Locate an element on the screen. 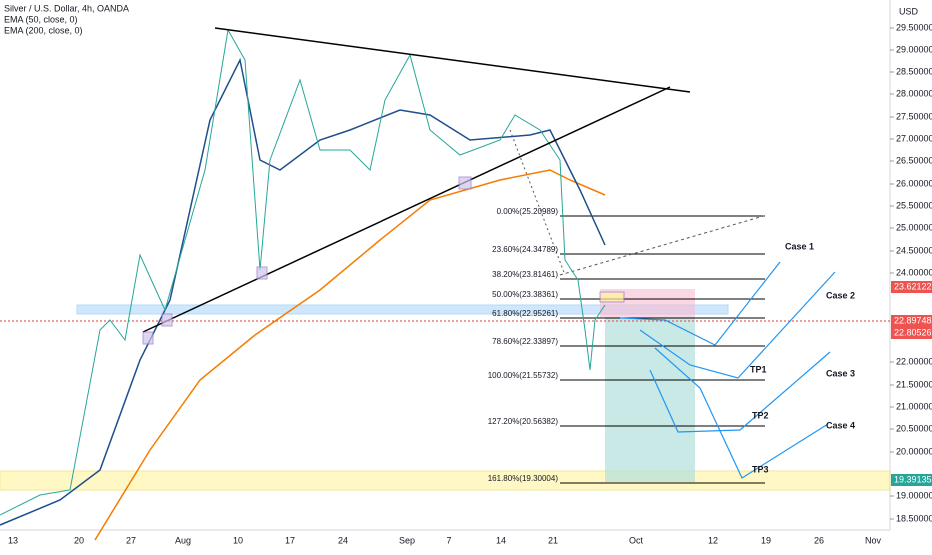 The width and height of the screenshot is (932, 555). case-label: Case 1 is located at coordinates (799, 246).